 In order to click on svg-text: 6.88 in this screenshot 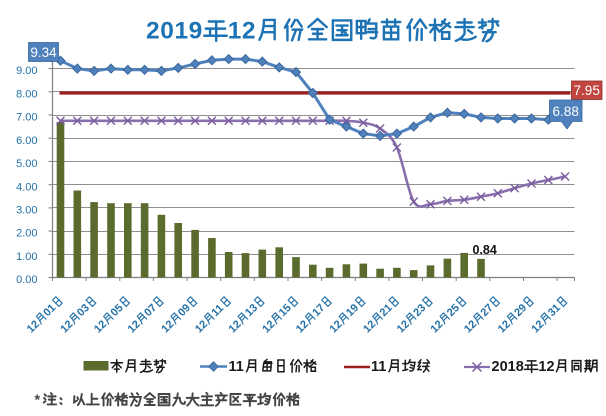, I will do `click(566, 111)`.